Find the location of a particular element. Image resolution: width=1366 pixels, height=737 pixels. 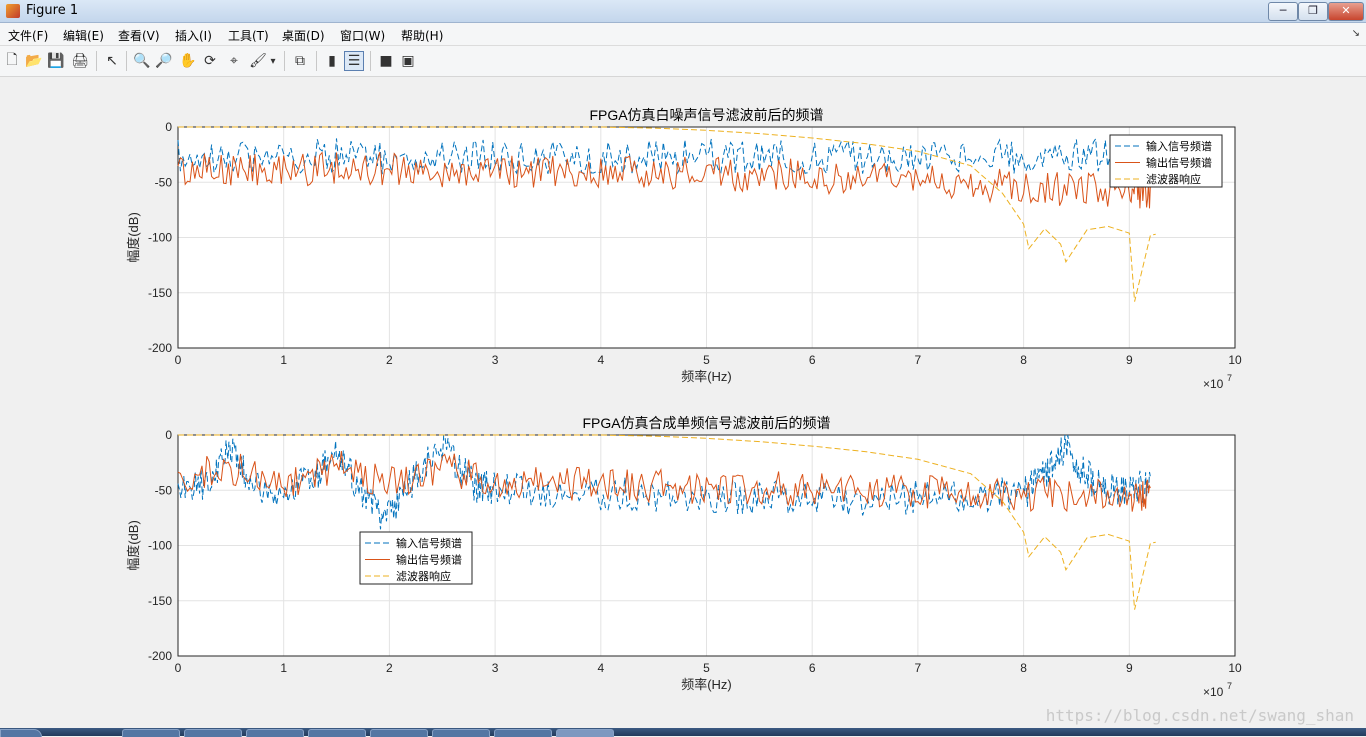

menu-item: 帮助(H) is located at coordinates (422, 36).